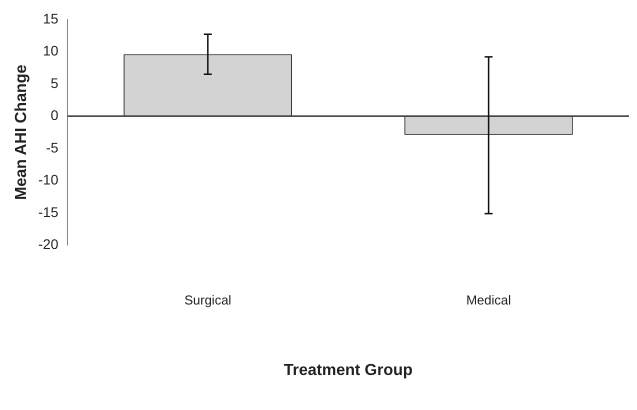 The image size is (637, 410). What do you see at coordinates (48, 180) in the screenshot?
I see `y-tick-label: -10` at bounding box center [48, 180].